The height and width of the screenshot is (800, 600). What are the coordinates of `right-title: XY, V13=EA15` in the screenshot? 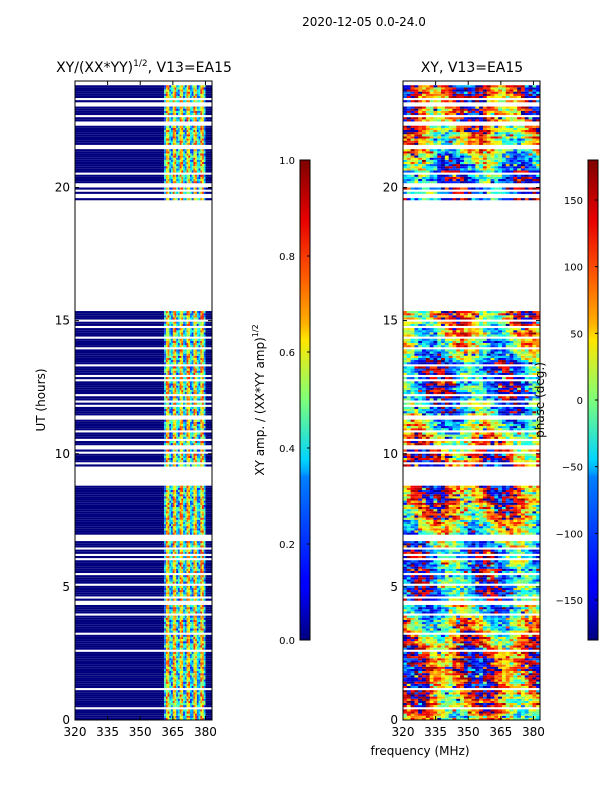 It's located at (472, 68).